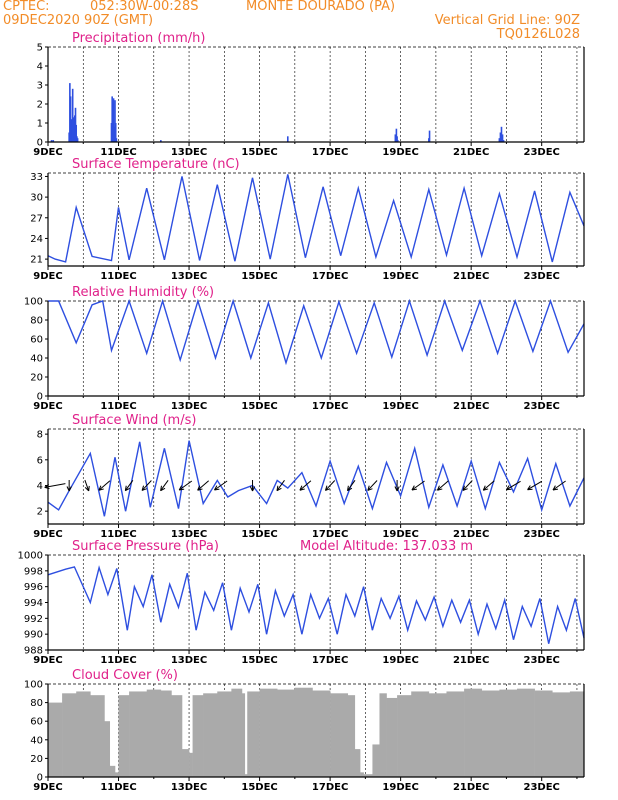 This screenshot has height=800, width=618. Describe the element at coordinates (144, 7) in the screenshot. I see `header-coordinates: 052:30W-00:28S` at that location.